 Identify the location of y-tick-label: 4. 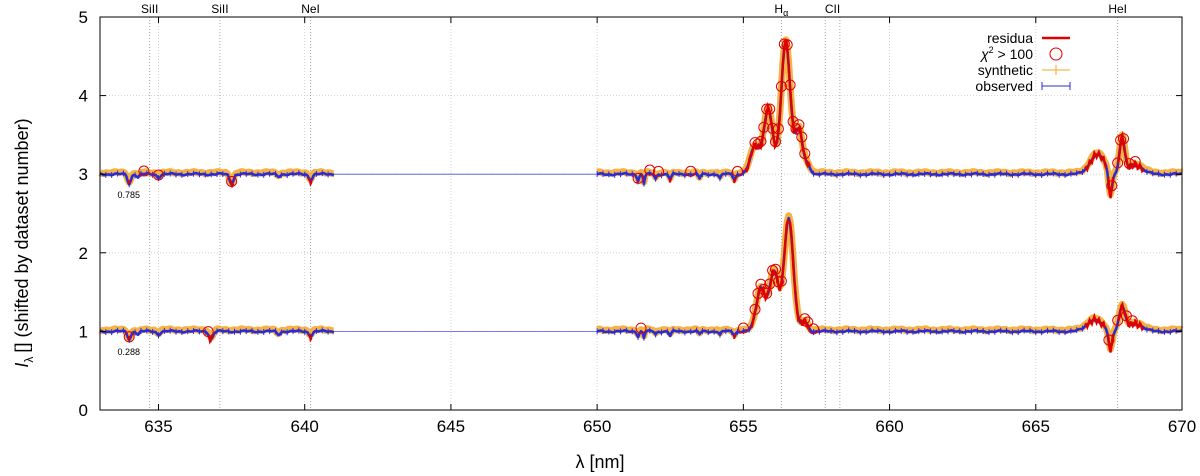
(83, 96).